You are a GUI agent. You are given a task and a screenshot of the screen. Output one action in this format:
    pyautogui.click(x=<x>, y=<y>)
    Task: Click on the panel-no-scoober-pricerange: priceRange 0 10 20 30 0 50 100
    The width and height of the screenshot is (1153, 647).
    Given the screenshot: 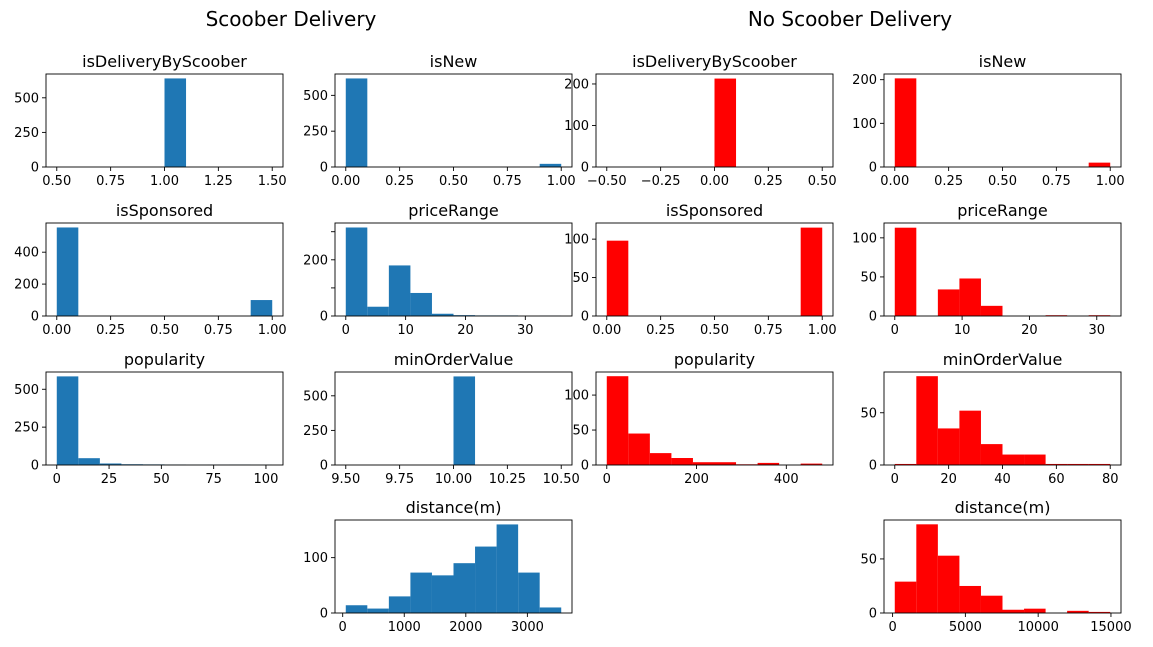 What is the action you would take?
    pyautogui.click(x=987, y=269)
    